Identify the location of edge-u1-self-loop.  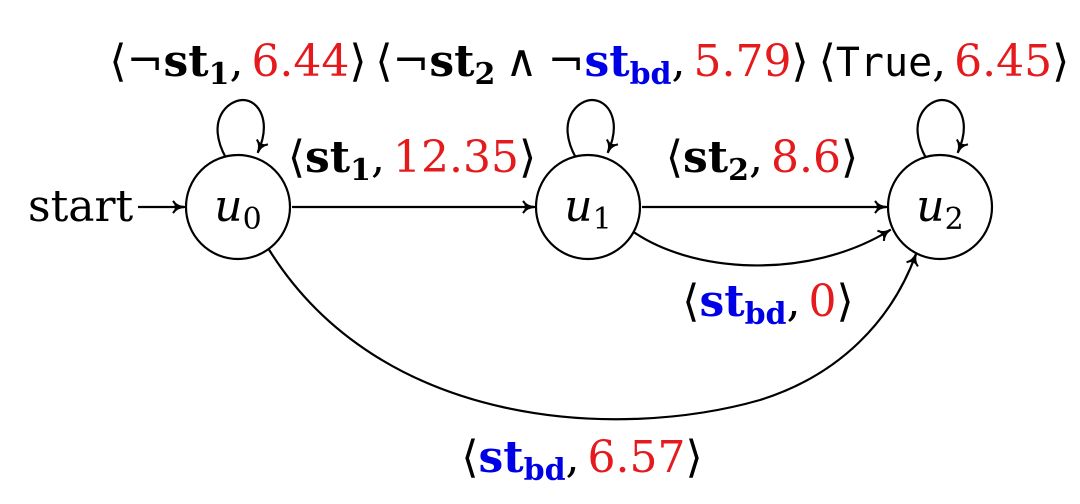
(592, 128).